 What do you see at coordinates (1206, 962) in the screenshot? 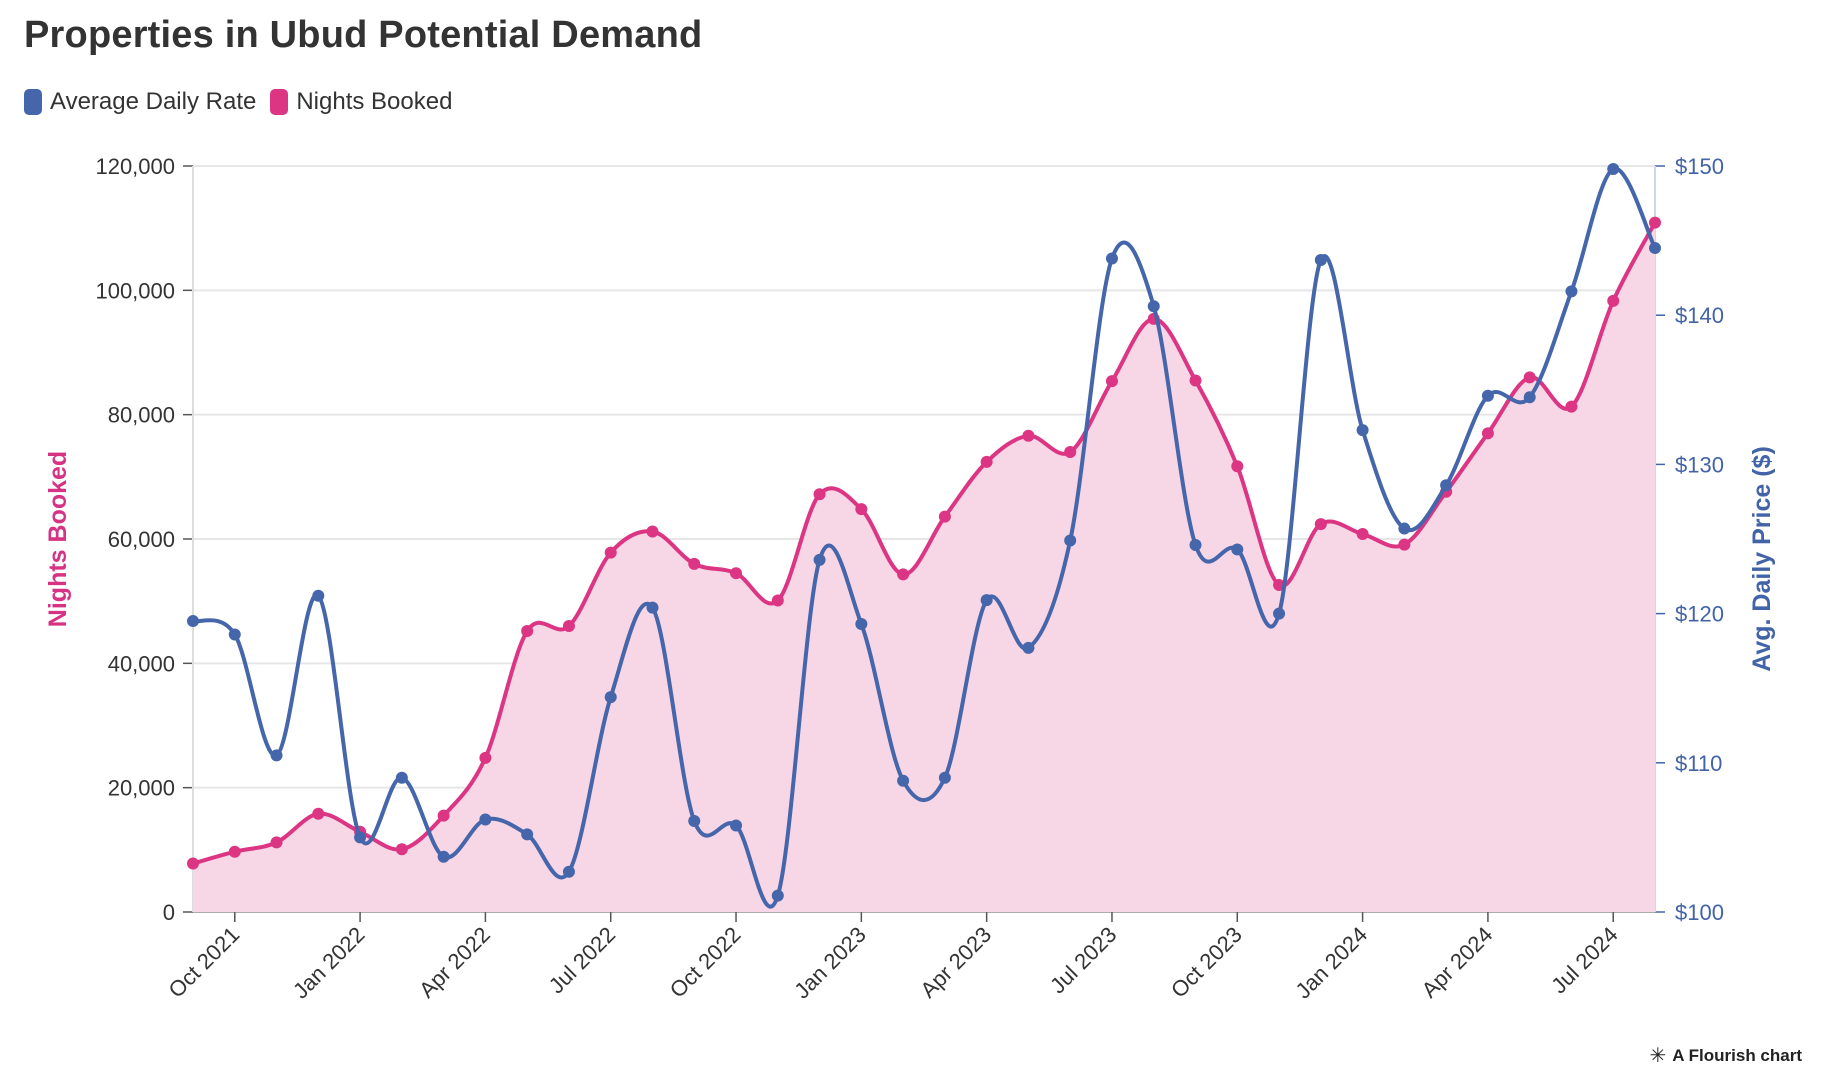
I see `x-tick-label: Oct 2023` at bounding box center [1206, 962].